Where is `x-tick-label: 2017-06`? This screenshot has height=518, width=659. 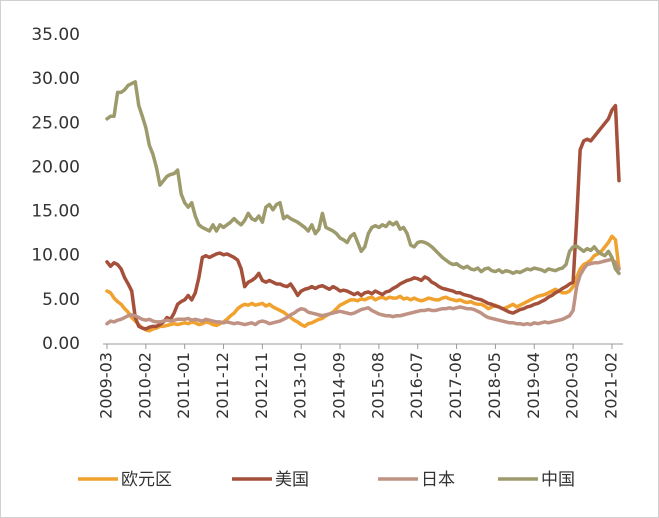
x-tick-label: 2017-06 is located at coordinates (455, 385).